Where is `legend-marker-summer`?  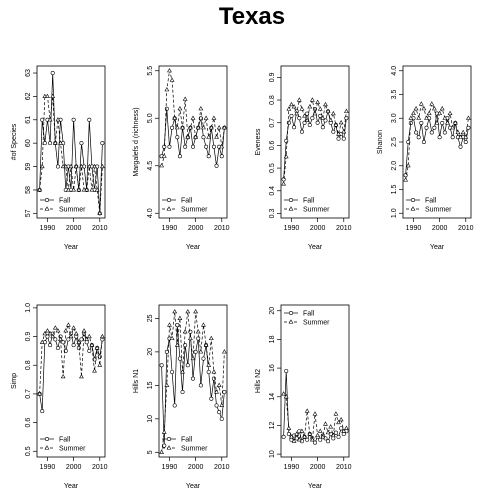 legend-marker-summer is located at coordinates (291, 321).